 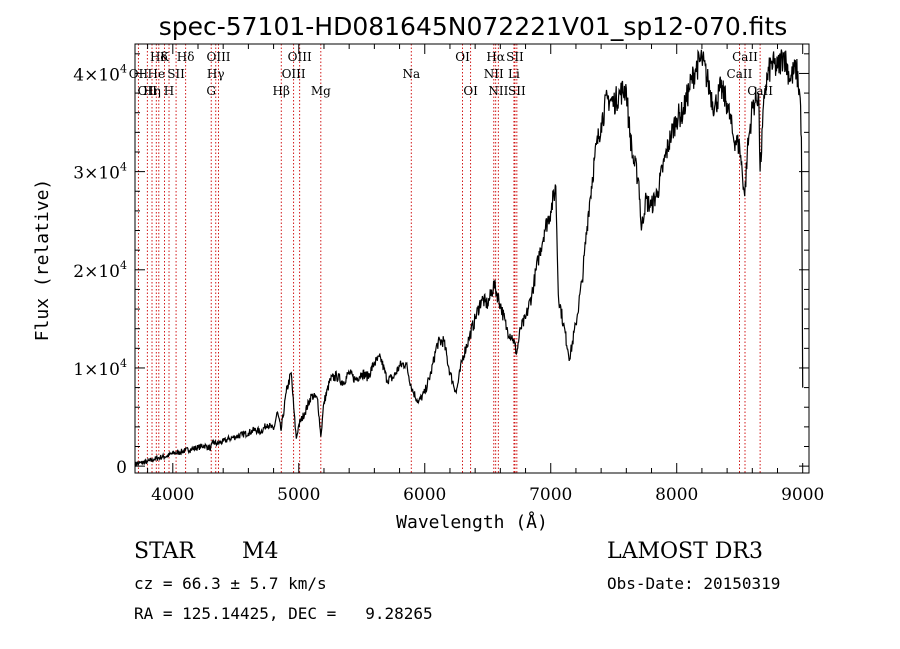 I want to click on spectral-line-label: Mg, so click(x=321, y=91).